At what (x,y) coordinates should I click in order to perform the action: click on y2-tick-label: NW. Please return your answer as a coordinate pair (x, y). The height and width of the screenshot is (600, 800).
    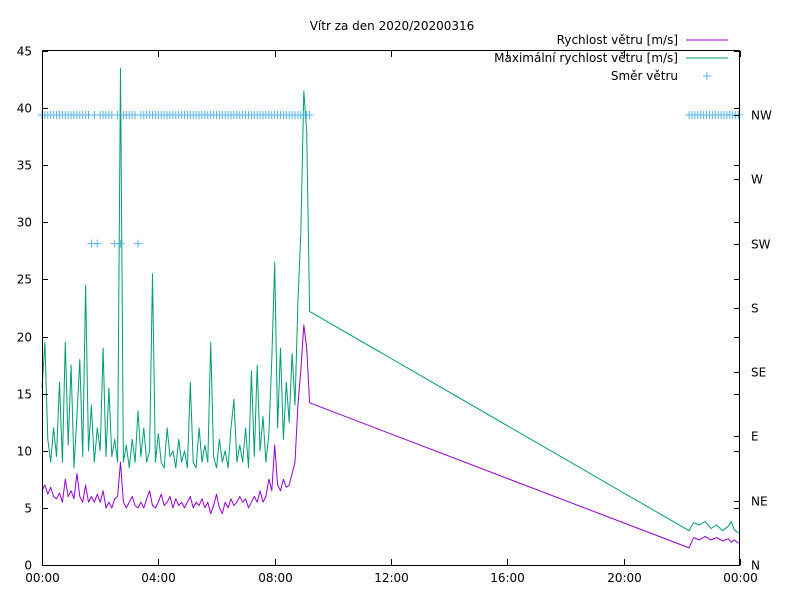
    Looking at the image, I should click on (761, 116).